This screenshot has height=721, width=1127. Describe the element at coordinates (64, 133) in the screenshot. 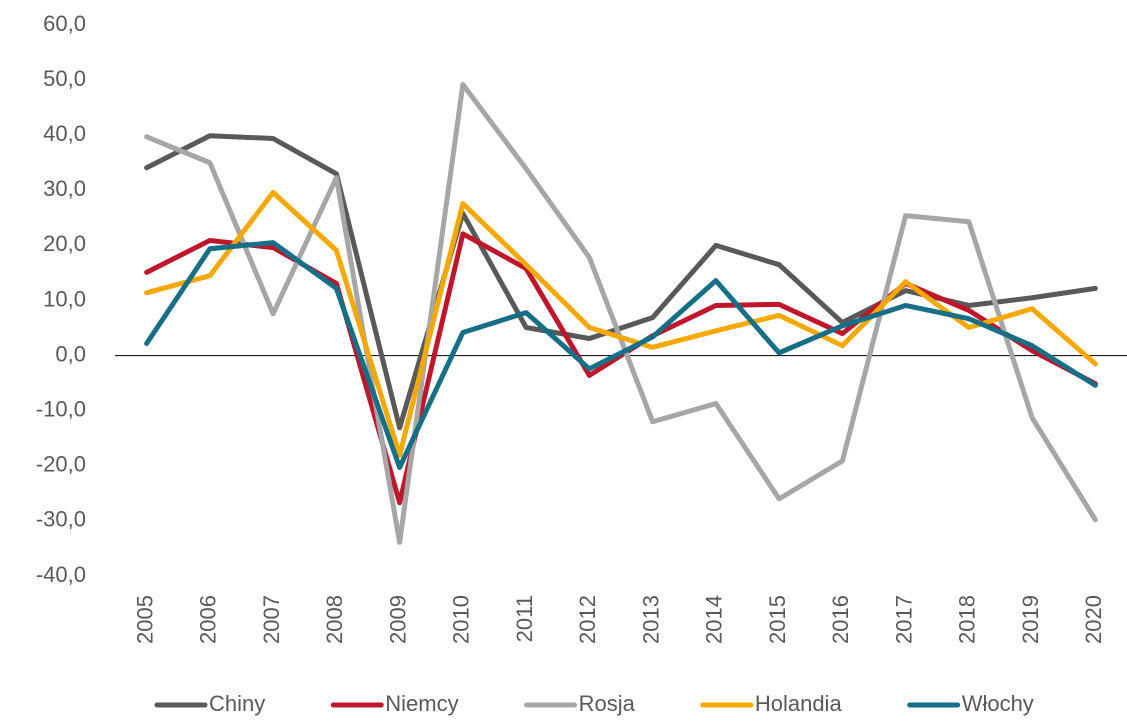

I see `y-tick-label: 40,0` at that location.